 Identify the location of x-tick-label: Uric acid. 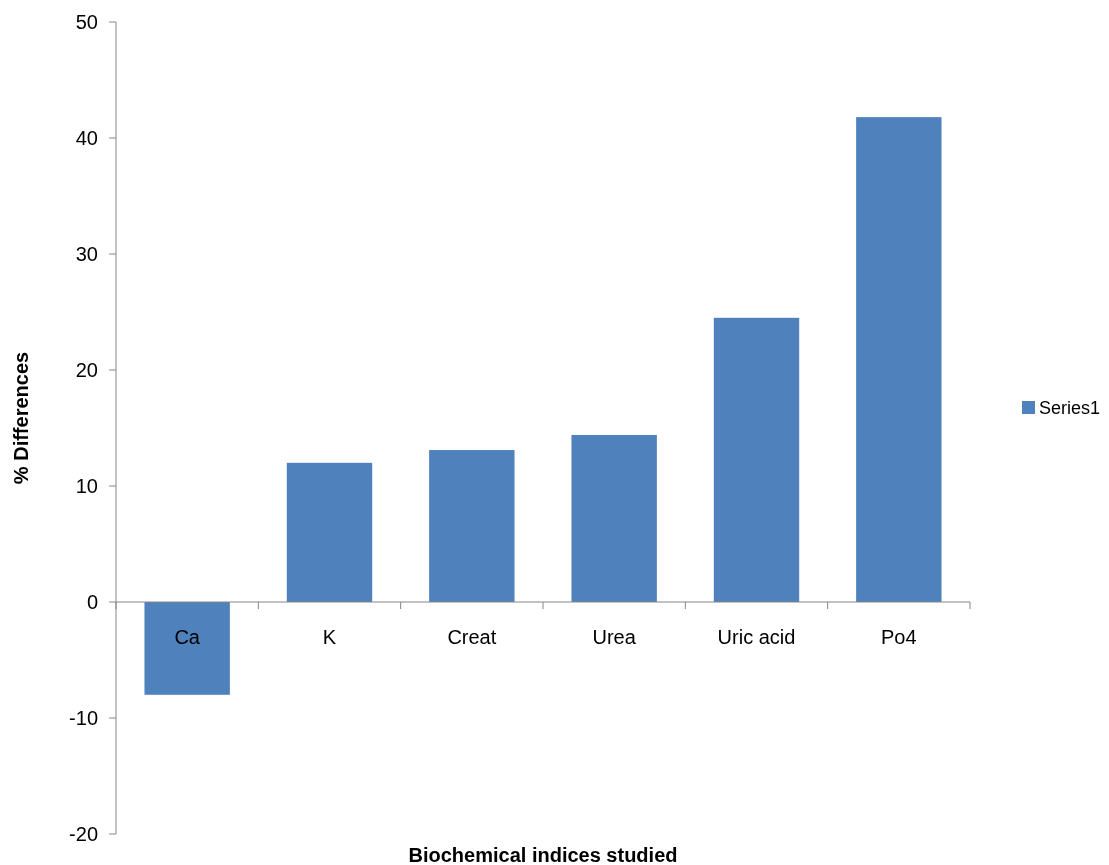
(756, 637).